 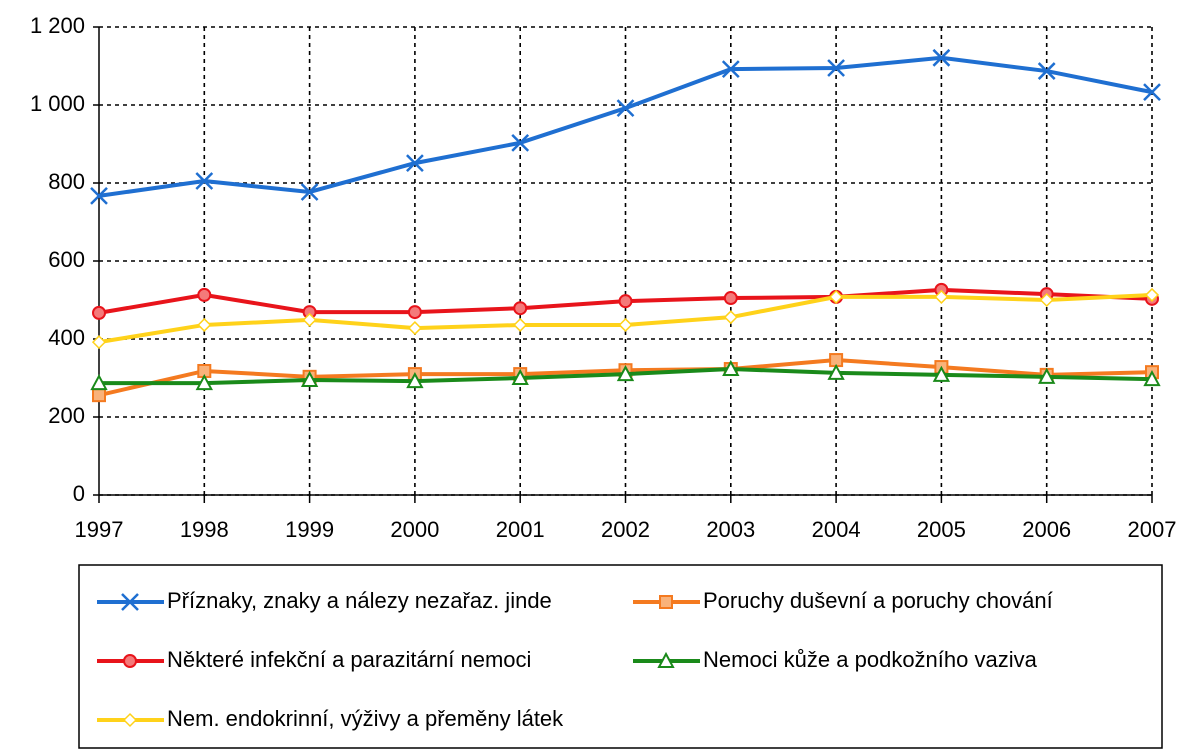 I want to click on x-tick-label: 1997, so click(x=99, y=529).